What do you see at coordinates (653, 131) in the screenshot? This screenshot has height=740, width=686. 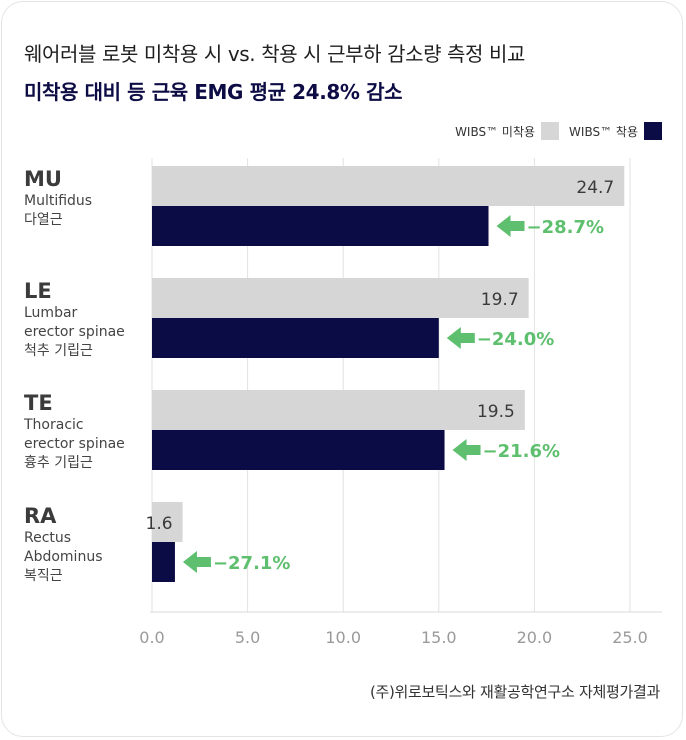 I see `legend-swatch-after` at bounding box center [653, 131].